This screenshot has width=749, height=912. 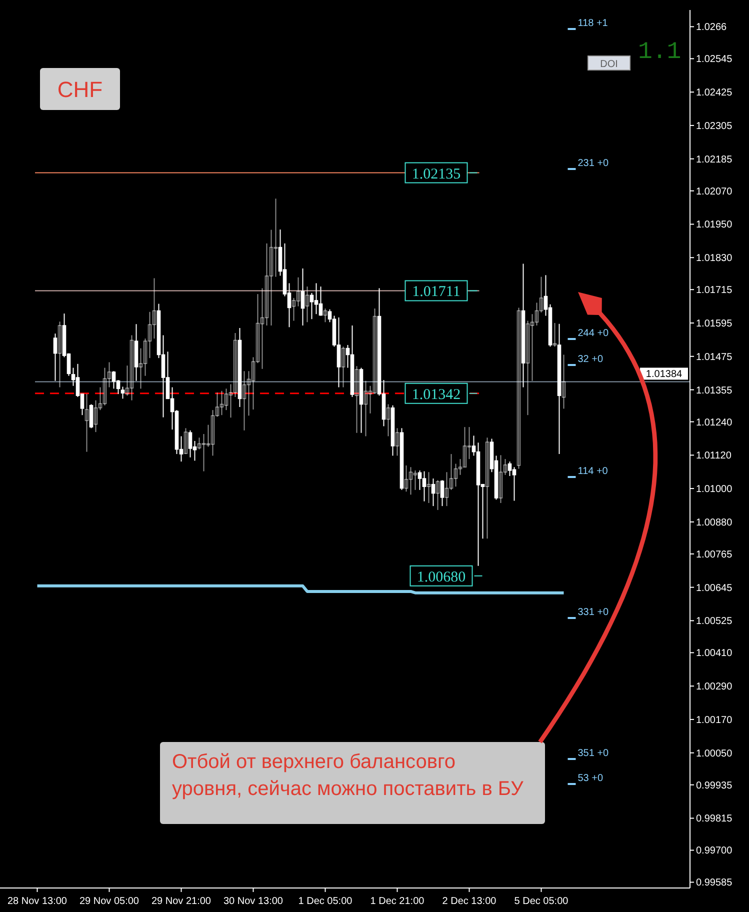 I want to click on x-tick-label: 29 Nov 21:00, so click(x=182, y=901).